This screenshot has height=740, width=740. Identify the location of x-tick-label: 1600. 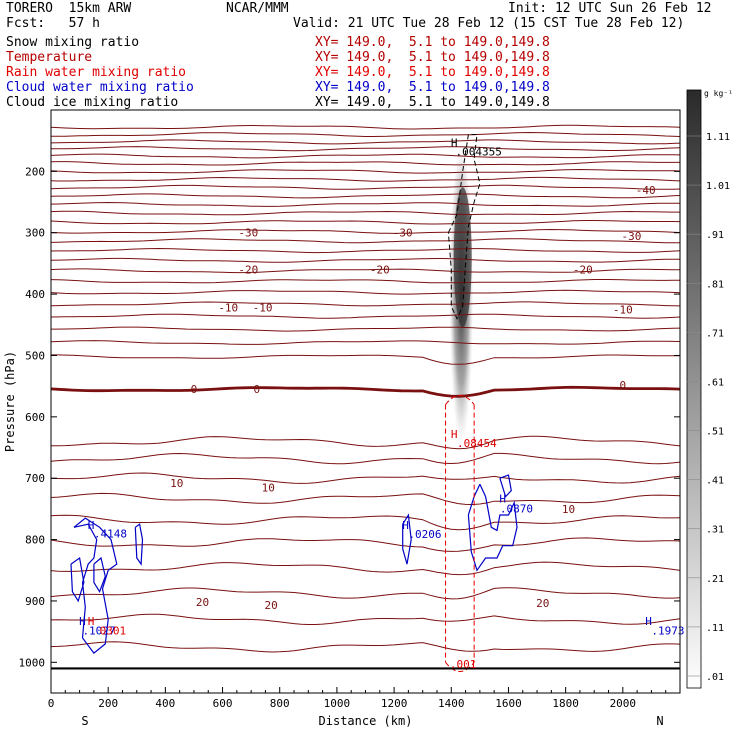
(508, 703).